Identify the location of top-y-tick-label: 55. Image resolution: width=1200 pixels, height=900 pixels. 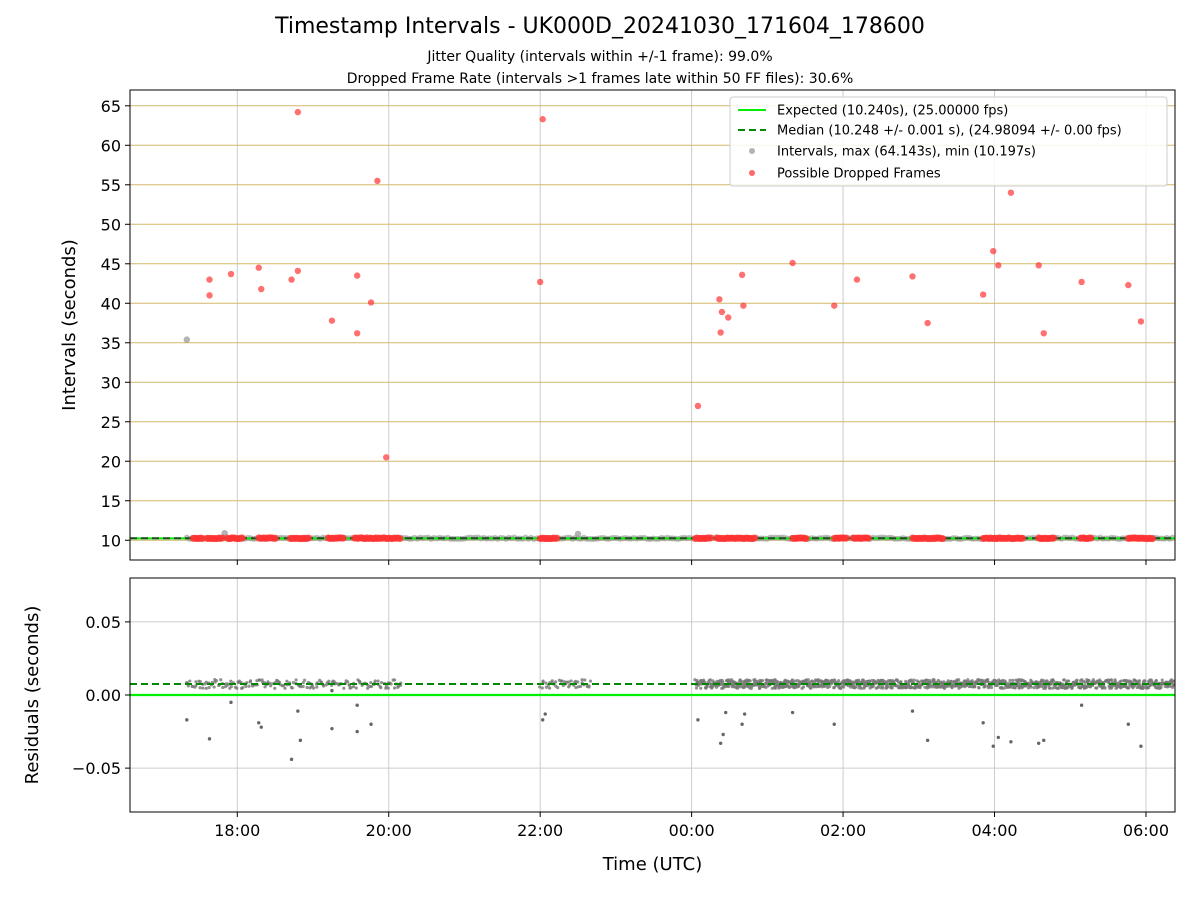
(111, 185).